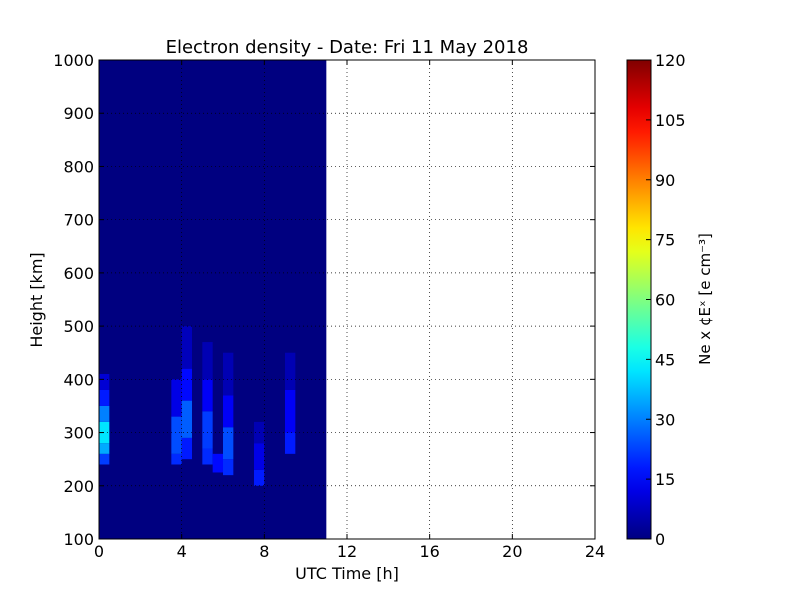 The image size is (800, 604). I want to click on y-axis-label: Height [km], so click(36, 299).